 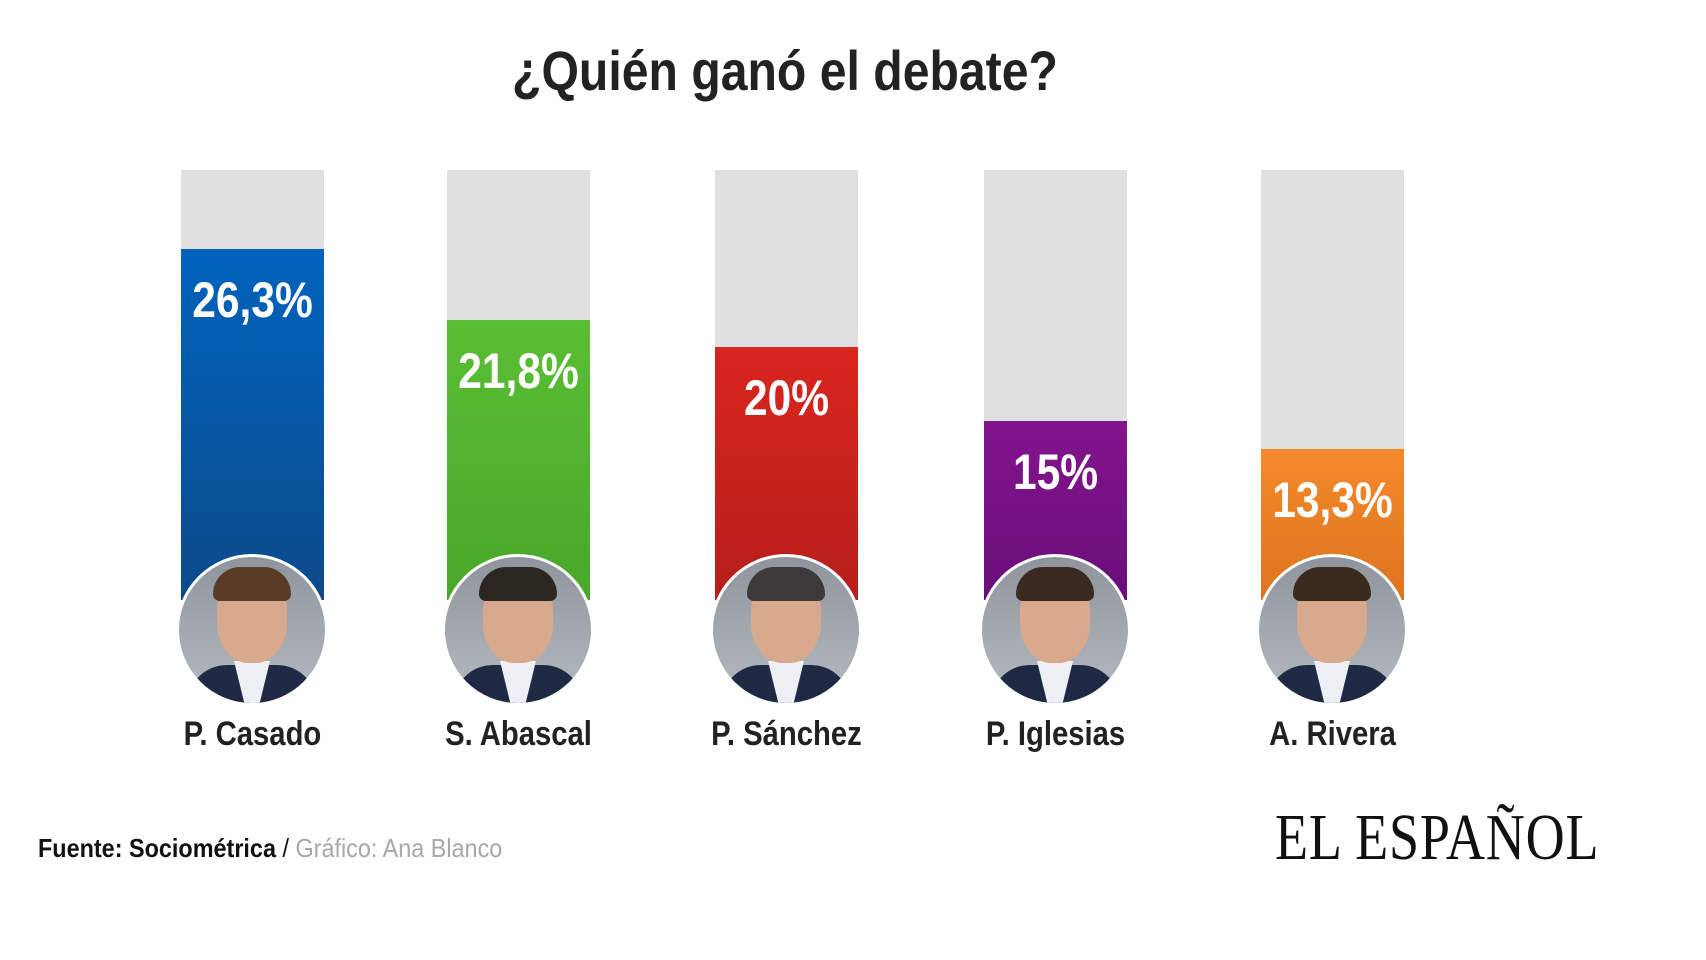 I want to click on candidate-name: S. Abascal, so click(x=518, y=734).